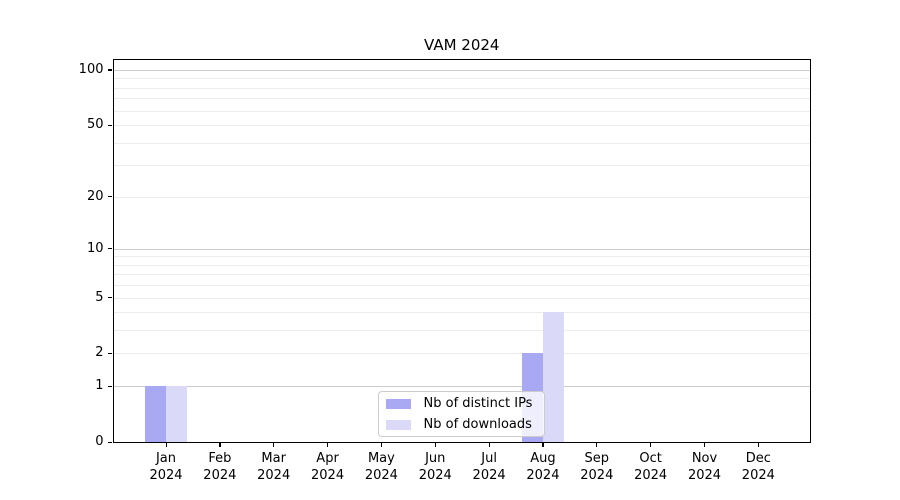 Image resolution: width=900 pixels, height=500 pixels. I want to click on y-tick-label: 10, so click(95, 248).